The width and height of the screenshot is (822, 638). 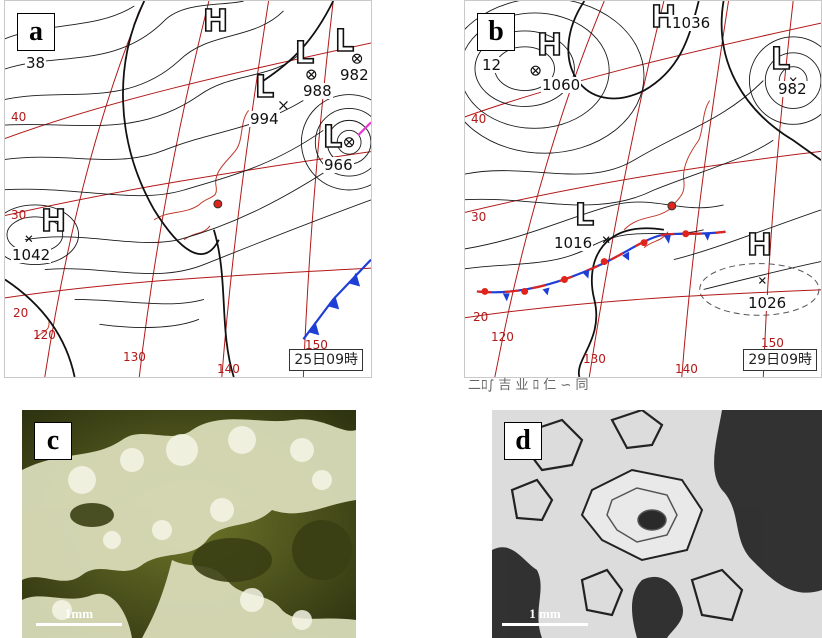 What do you see at coordinates (528, 385) in the screenshot?
I see `cropped-caption-fragment: 二ﾛ∫ 吉 业 ﾛ 仁 ∽ 同` at bounding box center [528, 385].